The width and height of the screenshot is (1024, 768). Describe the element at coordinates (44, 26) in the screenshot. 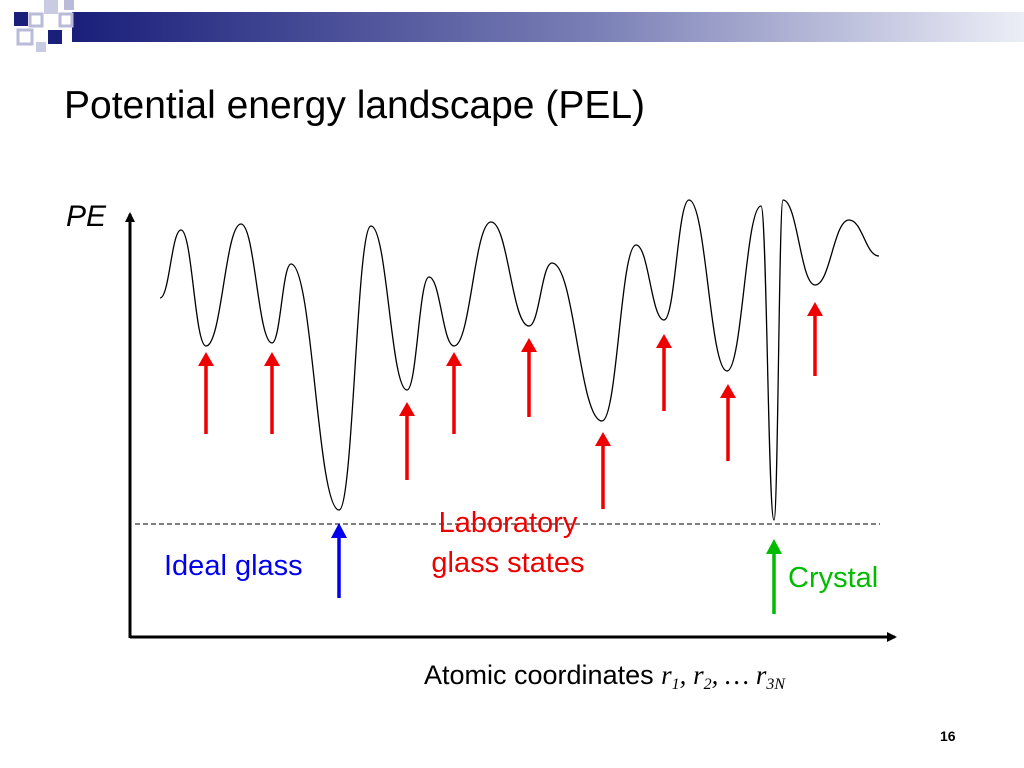

I see `decorative-squares-icon` at that location.